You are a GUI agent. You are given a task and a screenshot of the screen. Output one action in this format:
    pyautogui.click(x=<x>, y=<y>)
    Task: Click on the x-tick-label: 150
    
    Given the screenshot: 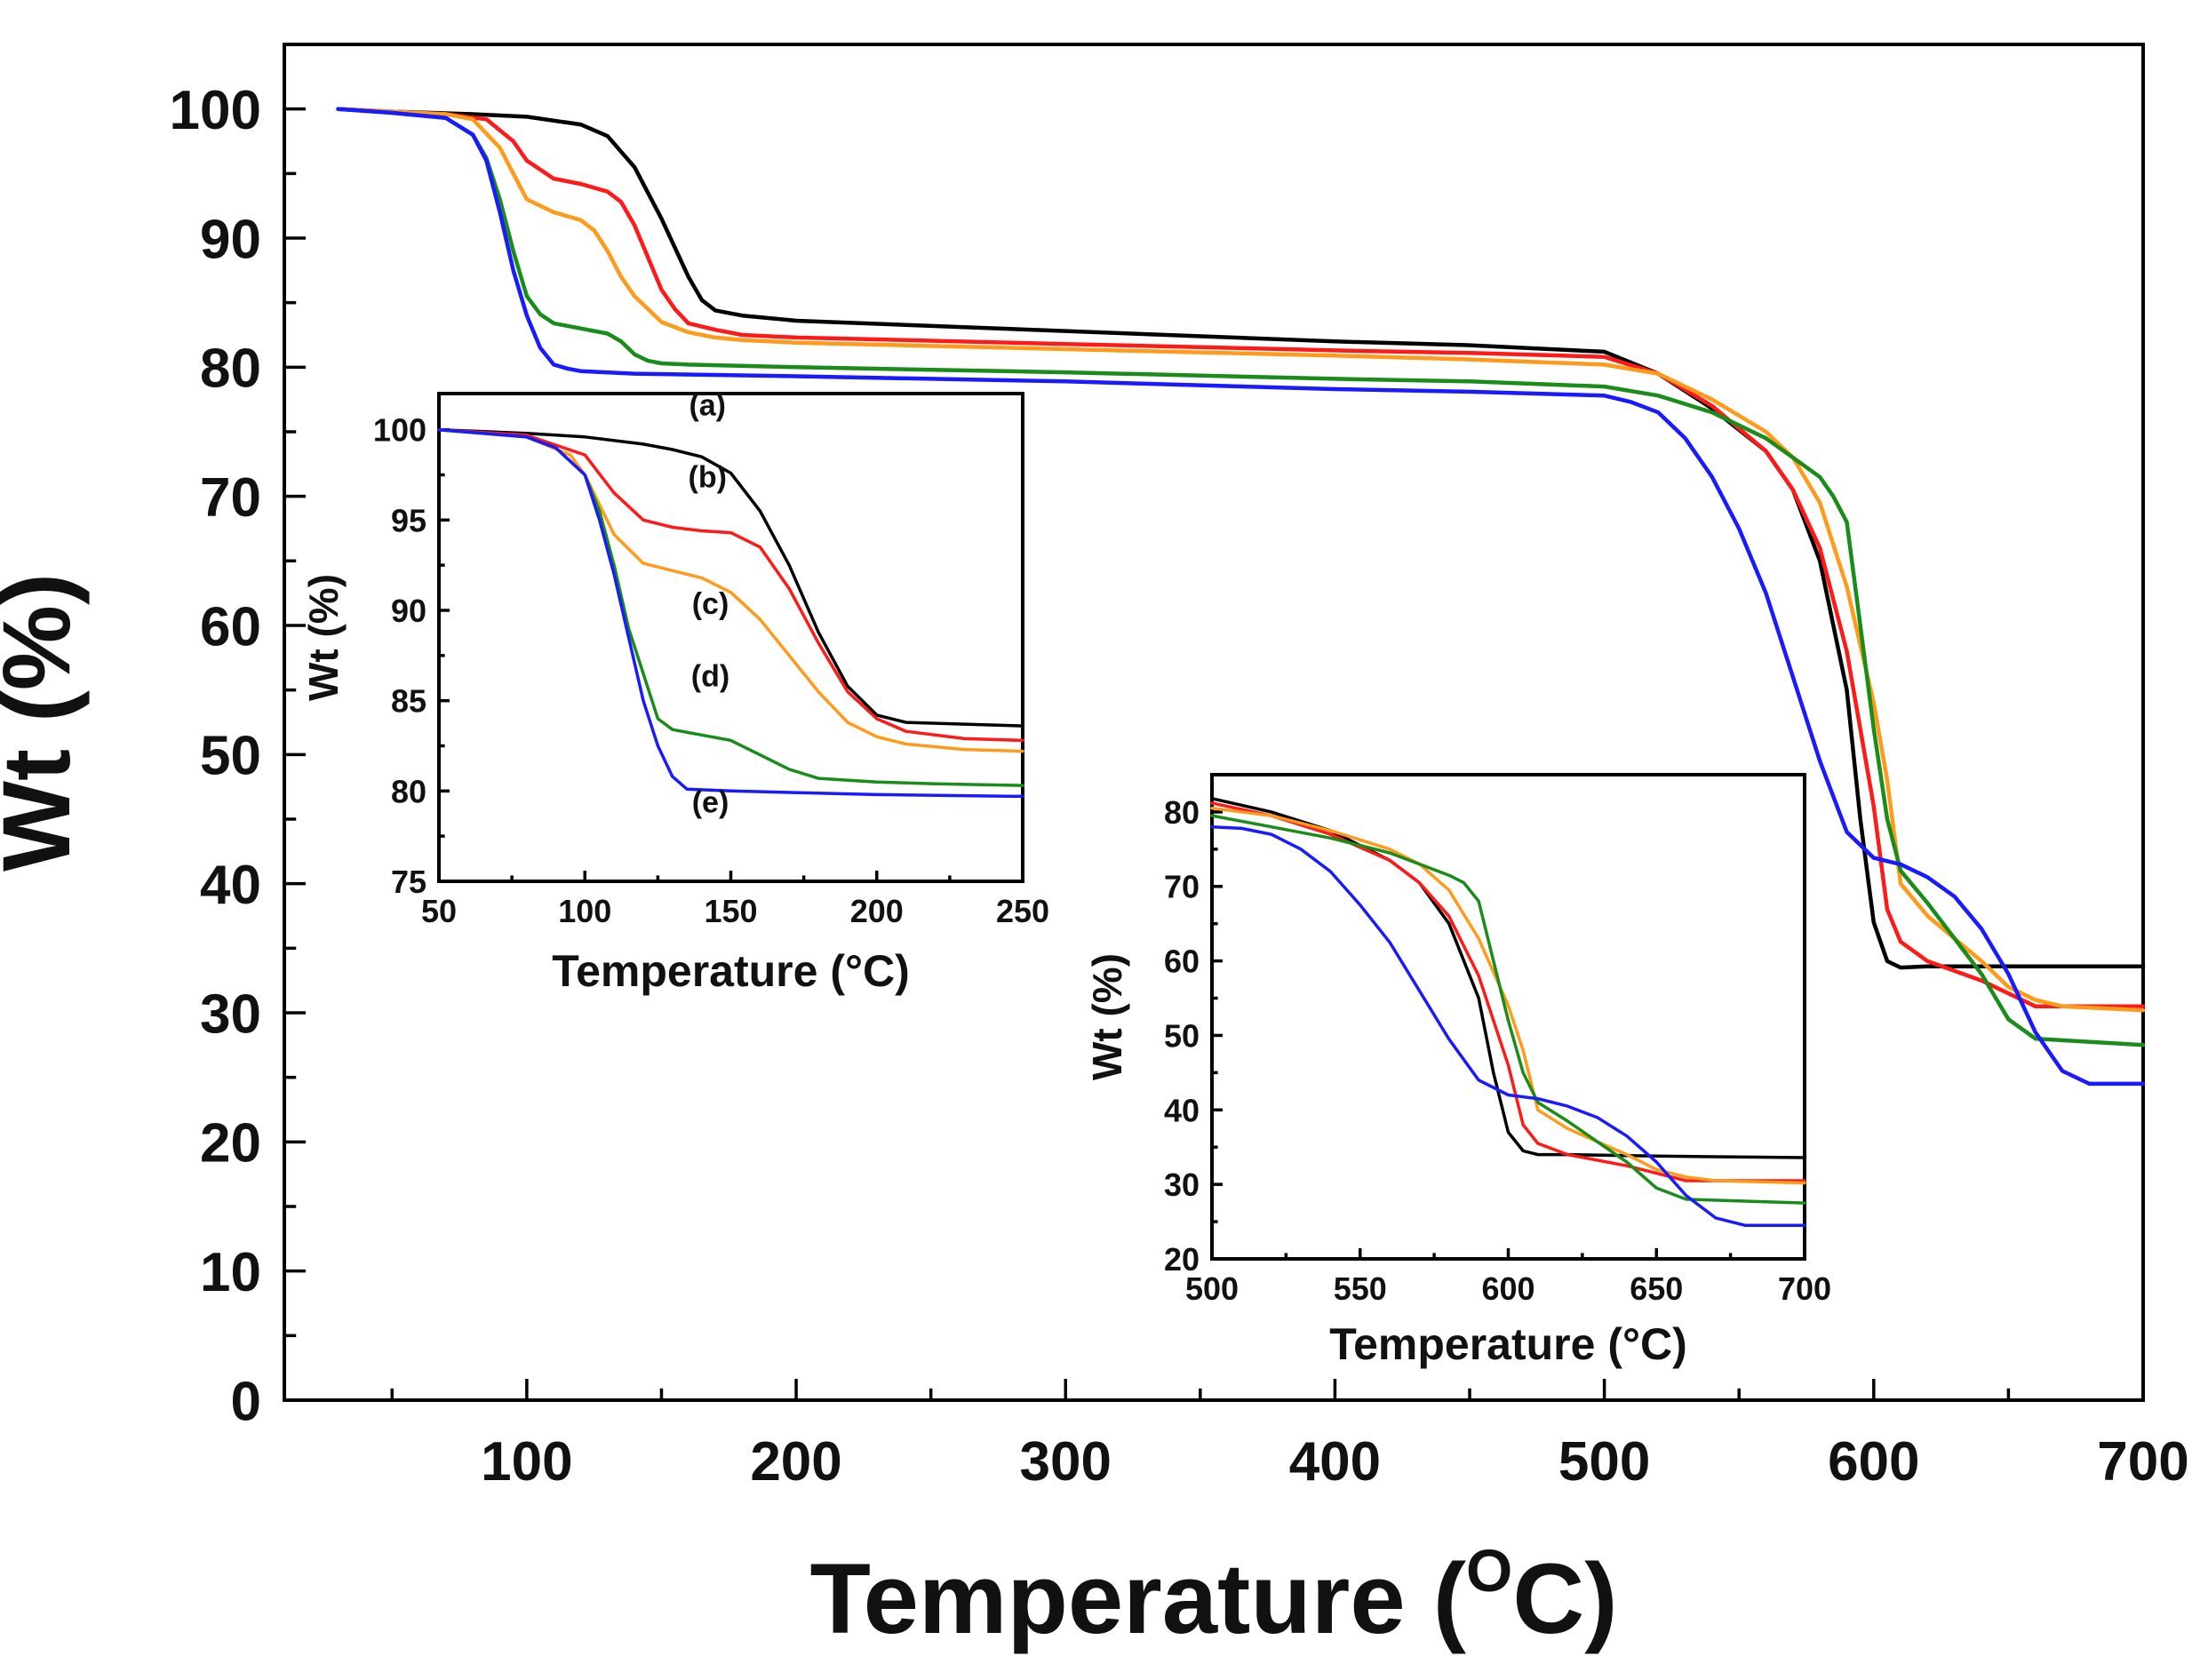 What is the action you would take?
    pyautogui.click(x=730, y=911)
    